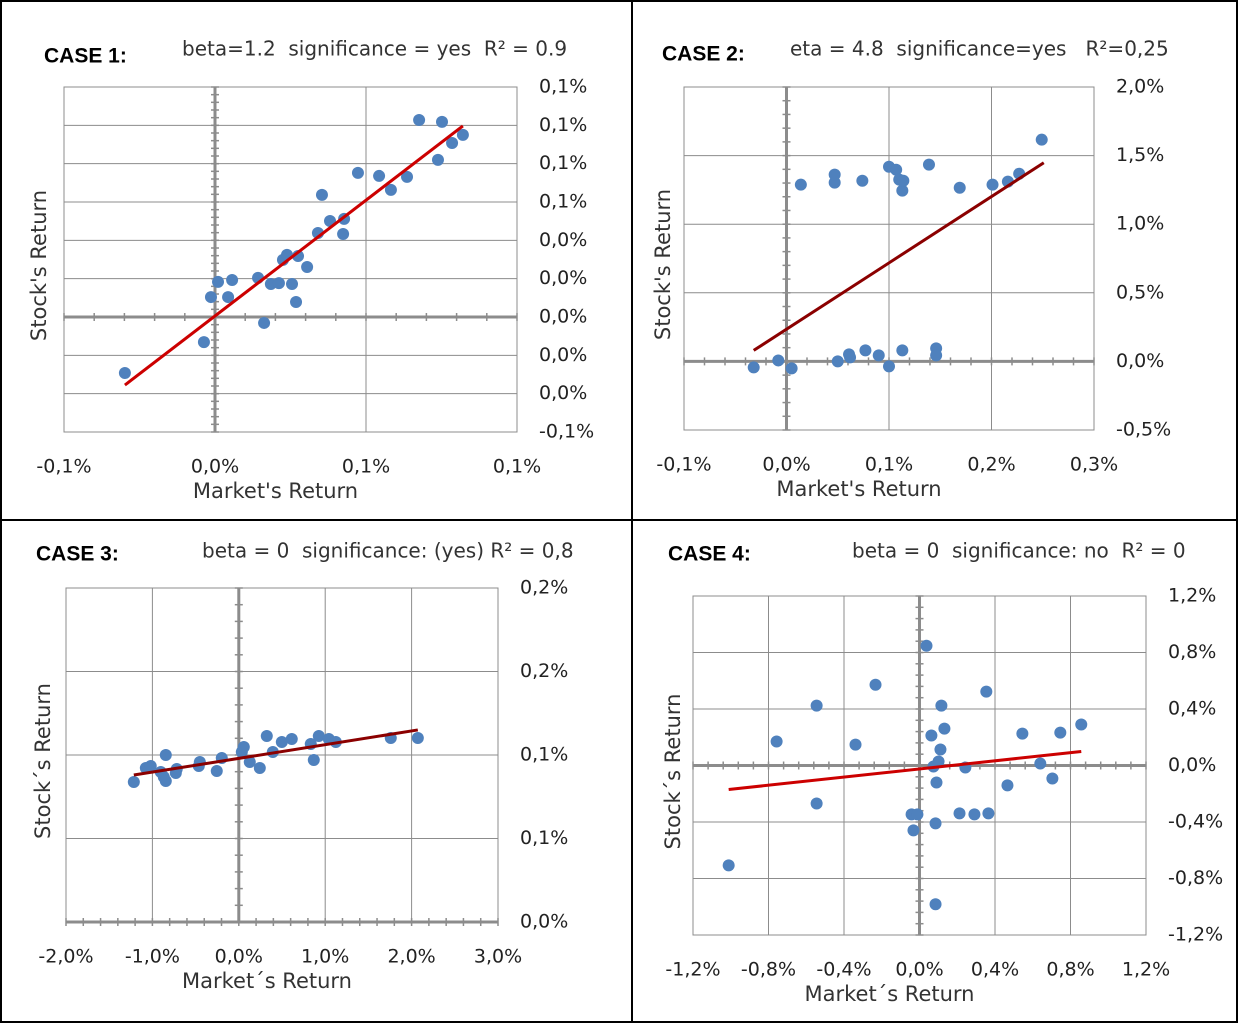 The width and height of the screenshot is (1238, 1023). I want to click on chart-title: beta = 0 significance: no R² = 0, so click(1019, 551).